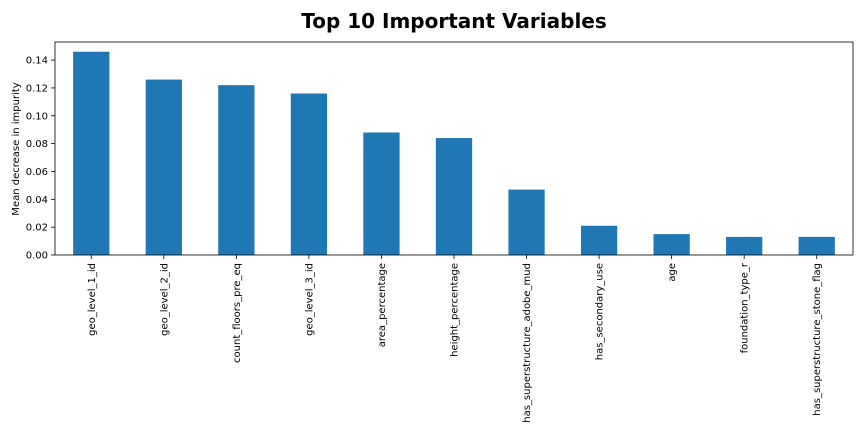  I want to click on x-tick-label: height_percentage, so click(455, 310).